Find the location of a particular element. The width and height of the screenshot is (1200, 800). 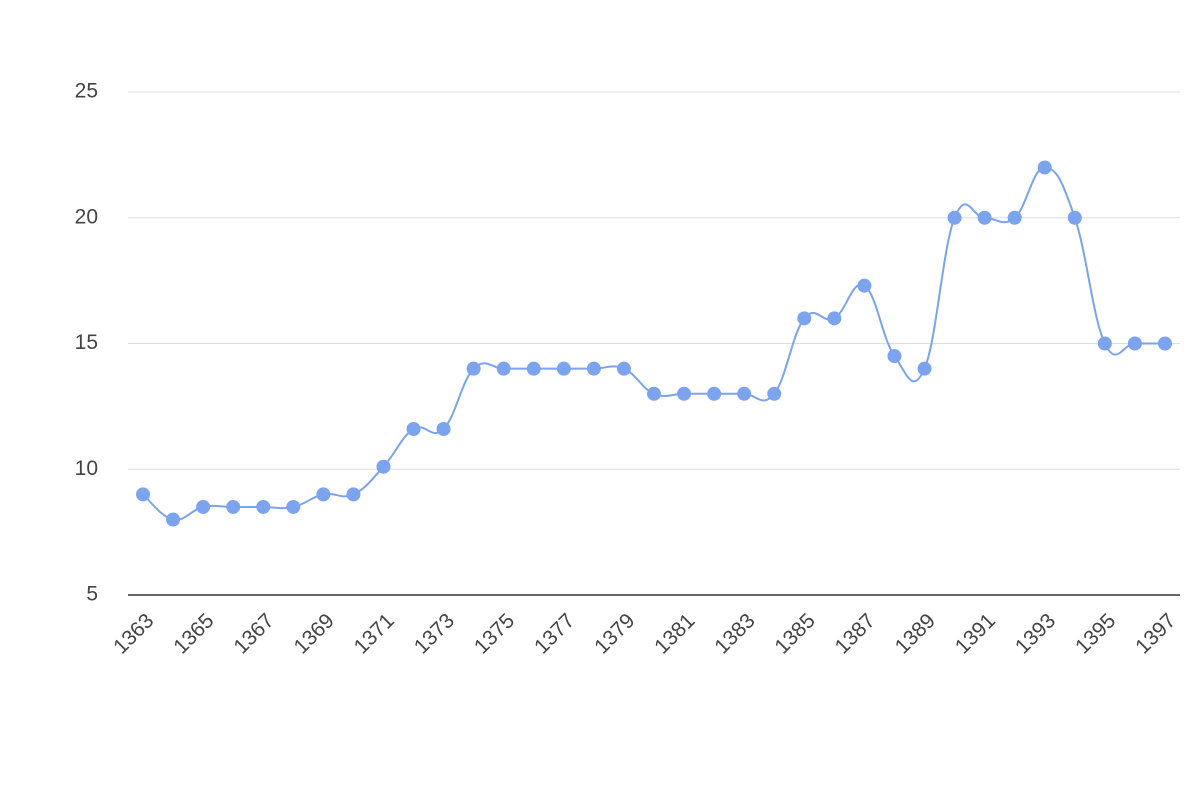

x-tick-label: 1381 is located at coordinates (674, 633).